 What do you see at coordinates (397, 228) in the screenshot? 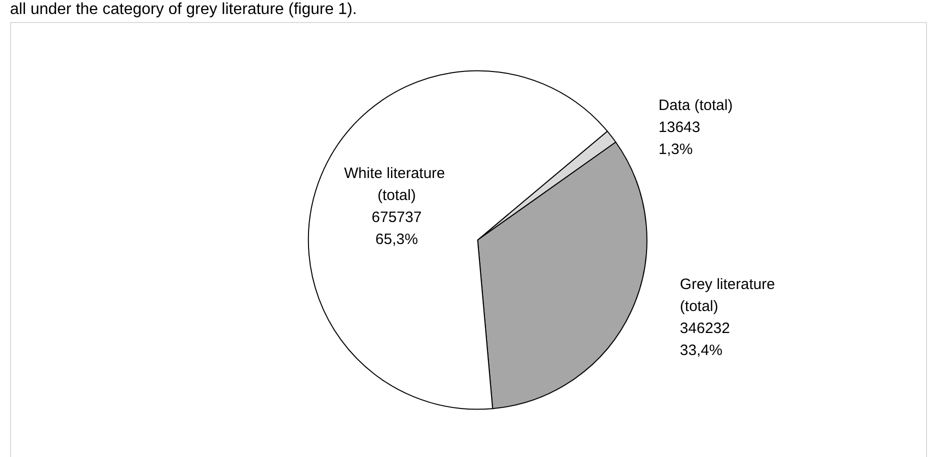
I see `data-label: 675737 65,3%` at bounding box center [397, 228].